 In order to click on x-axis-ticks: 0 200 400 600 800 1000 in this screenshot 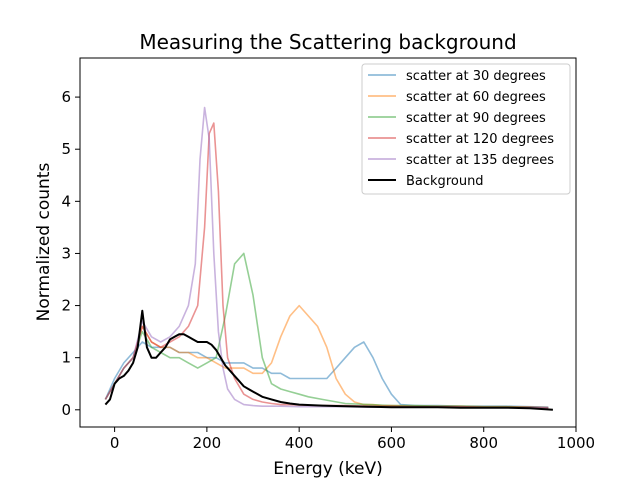, I will do `click(352, 439)`.